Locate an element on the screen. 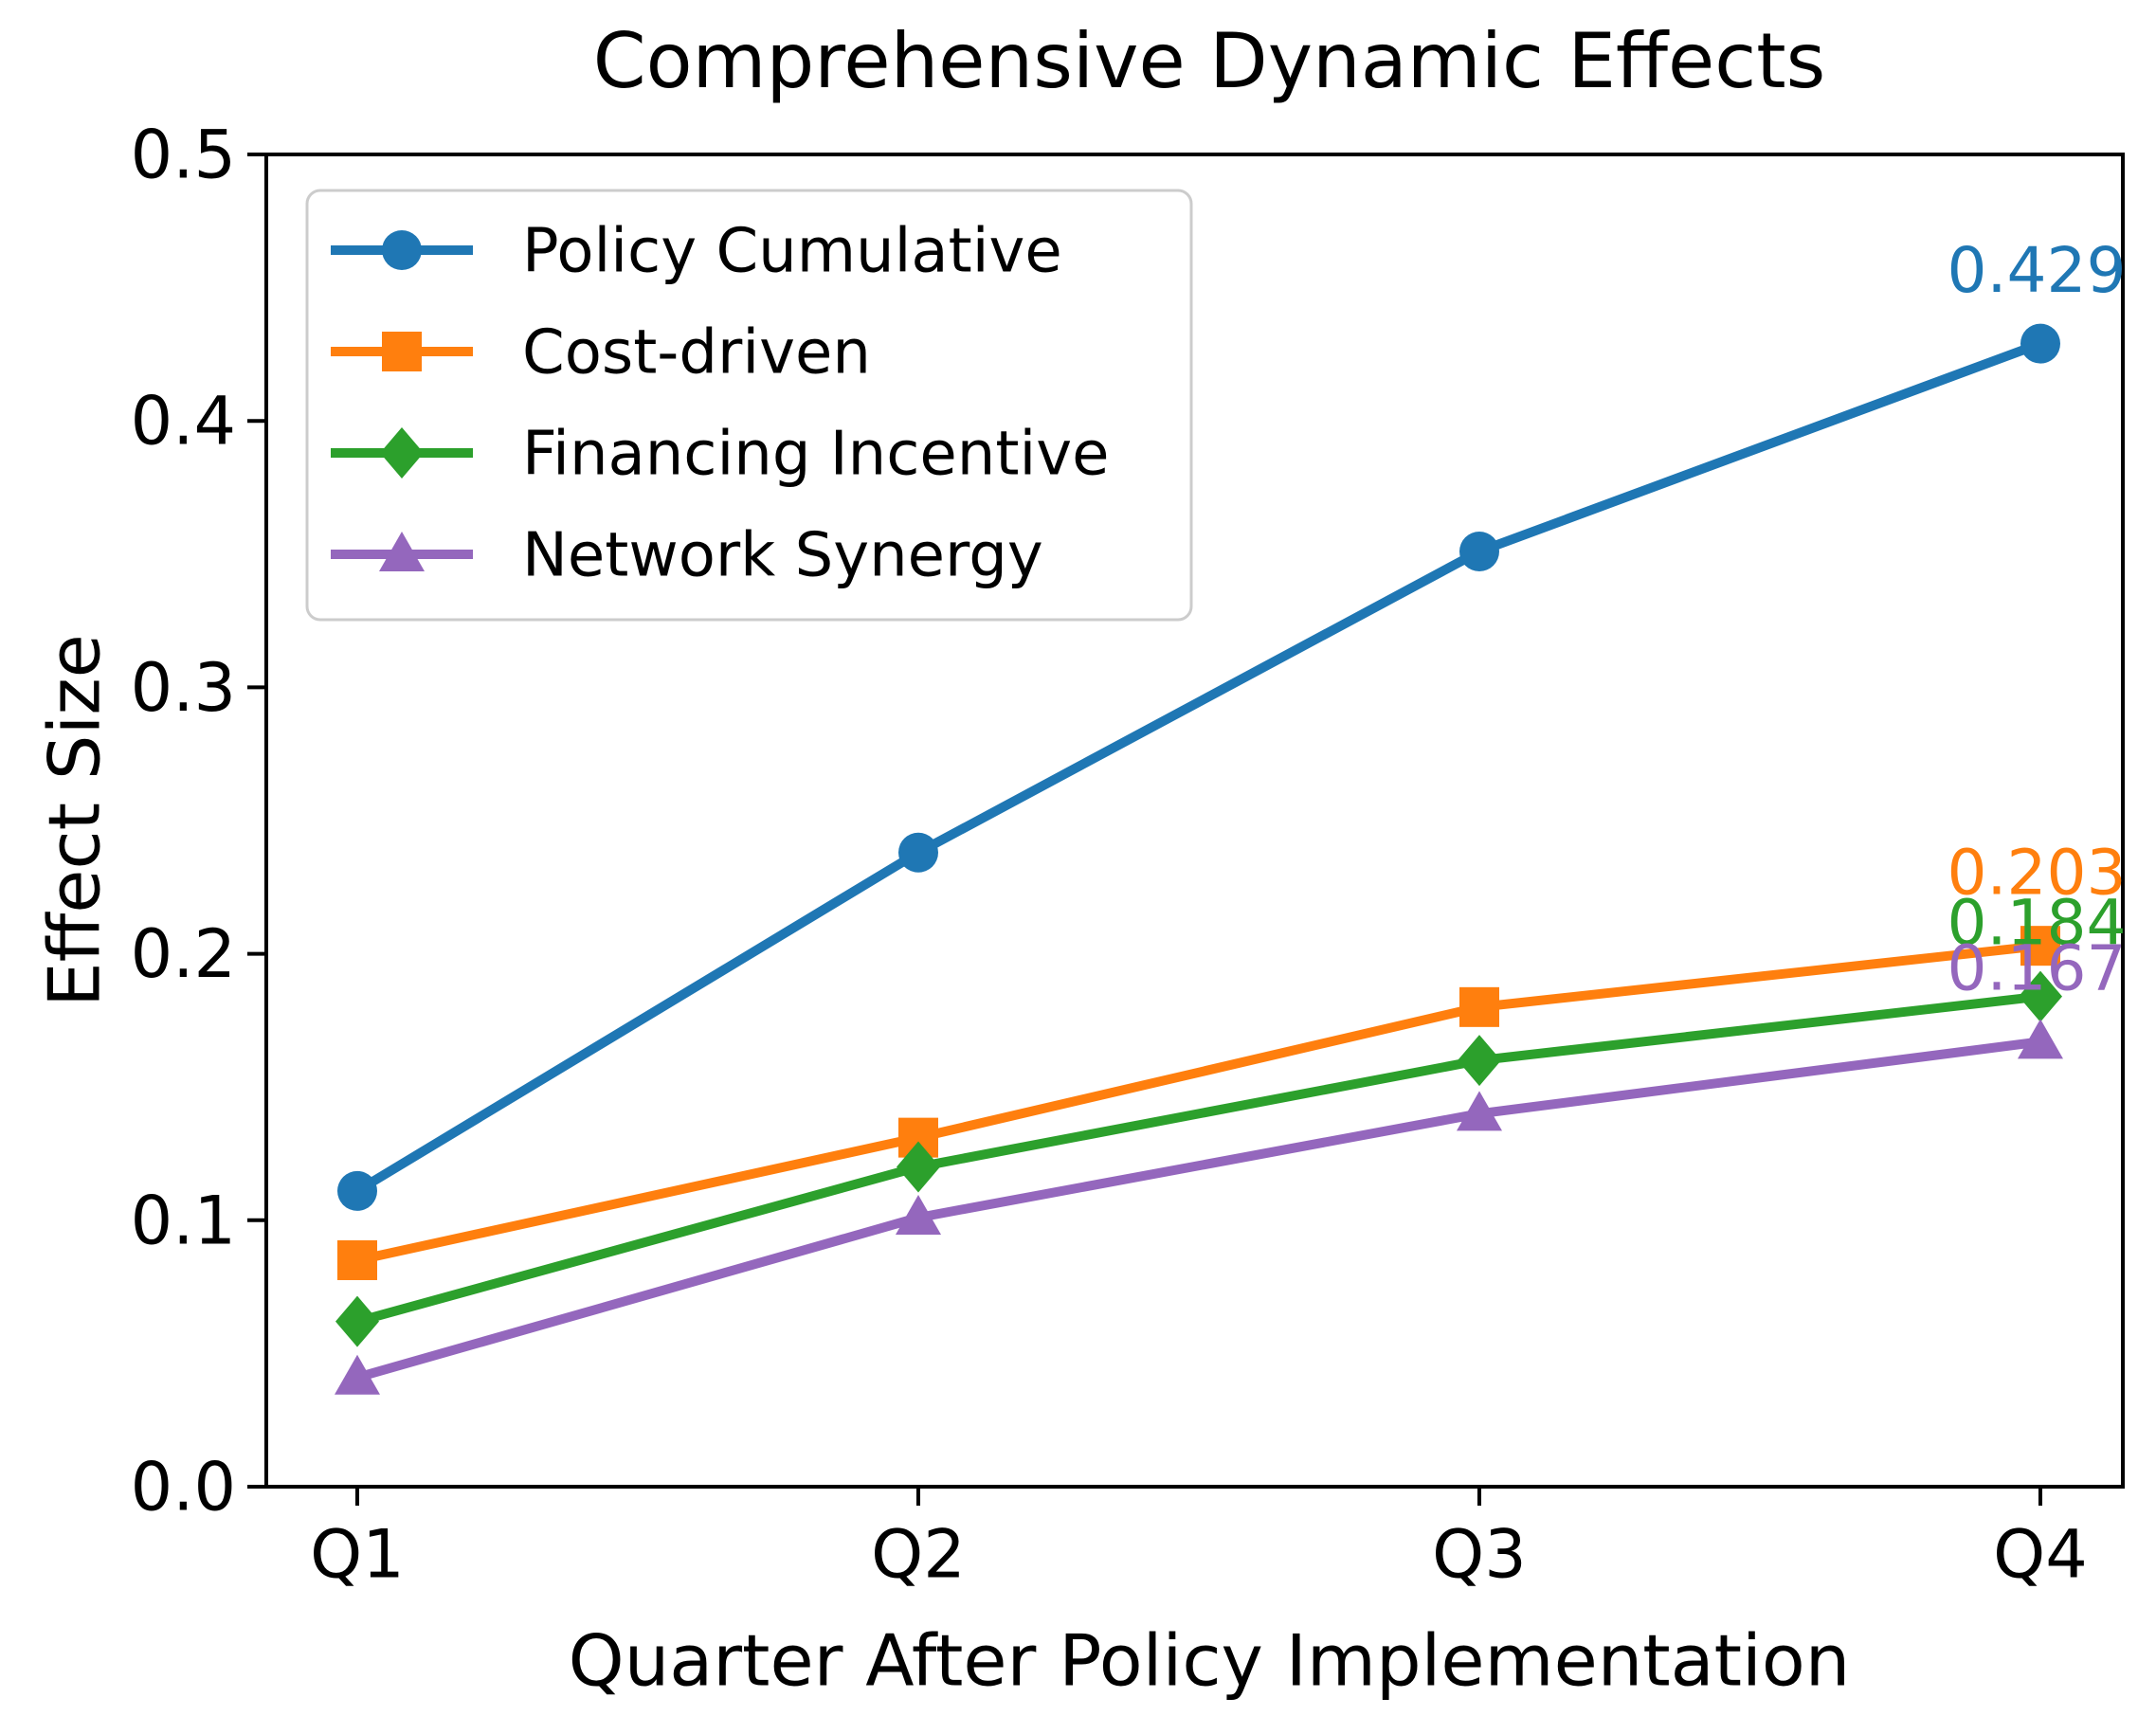 Image resolution: width=2156 pixels, height=1716 pixels. legend-item: Policy Cumulative is located at coordinates (697, 251).